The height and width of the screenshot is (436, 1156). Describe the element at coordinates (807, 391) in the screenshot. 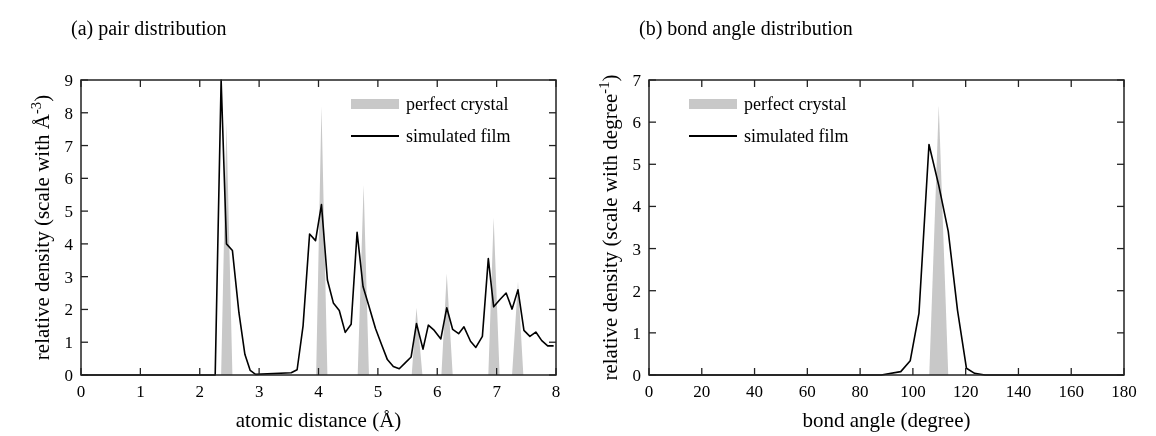

I see `x-tick-label: 60` at that location.